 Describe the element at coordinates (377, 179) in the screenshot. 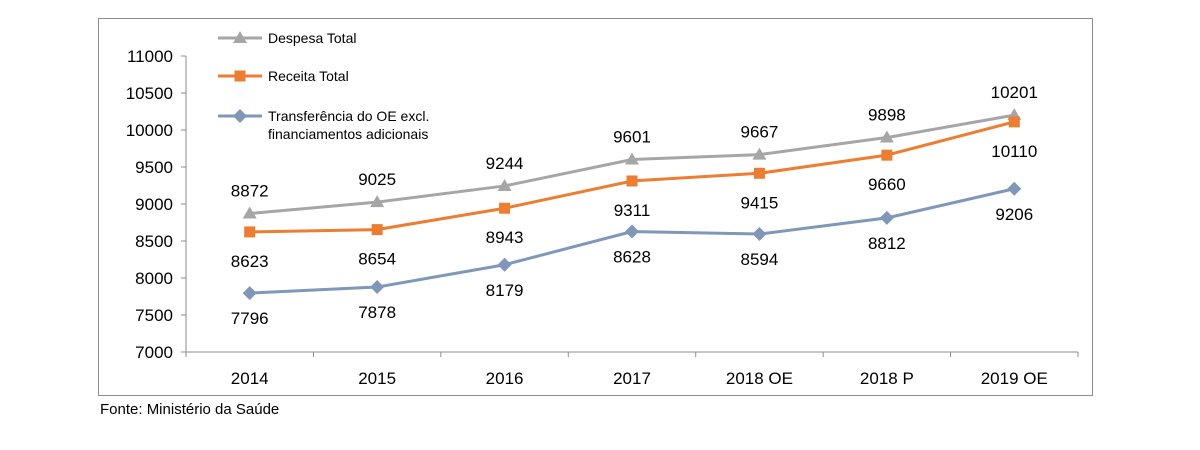

I see `data-label: 9025` at that location.